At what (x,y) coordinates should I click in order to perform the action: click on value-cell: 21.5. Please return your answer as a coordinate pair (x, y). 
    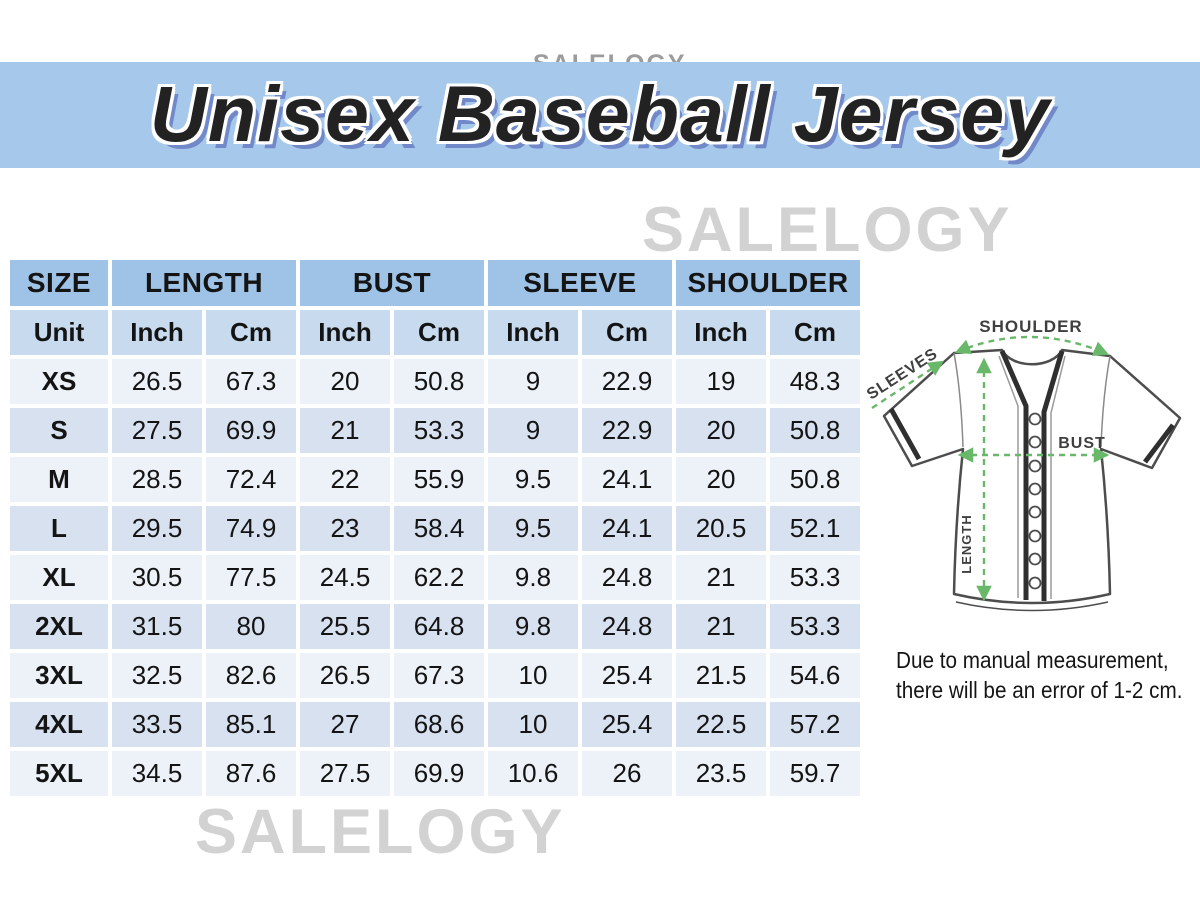
    Looking at the image, I should click on (721, 675).